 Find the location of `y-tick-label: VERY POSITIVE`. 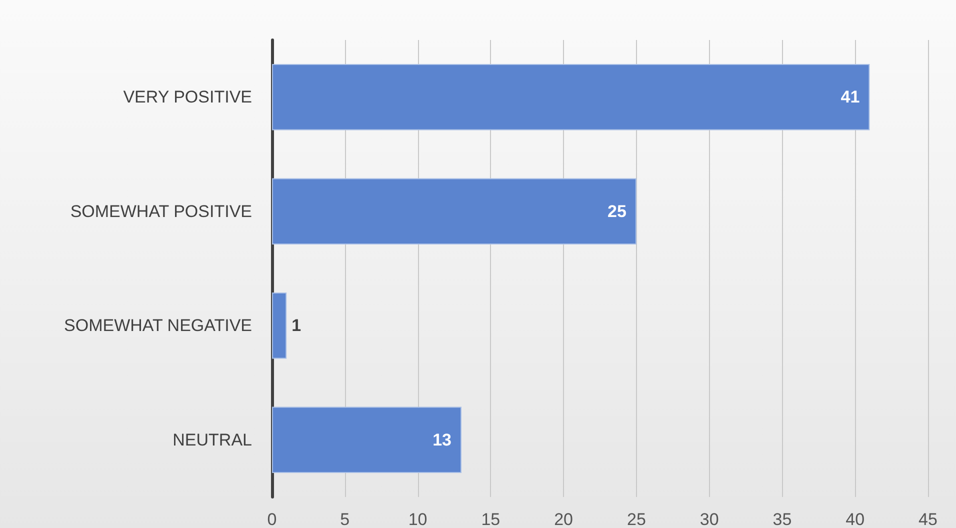

y-tick-label: VERY POSITIVE is located at coordinates (187, 97).